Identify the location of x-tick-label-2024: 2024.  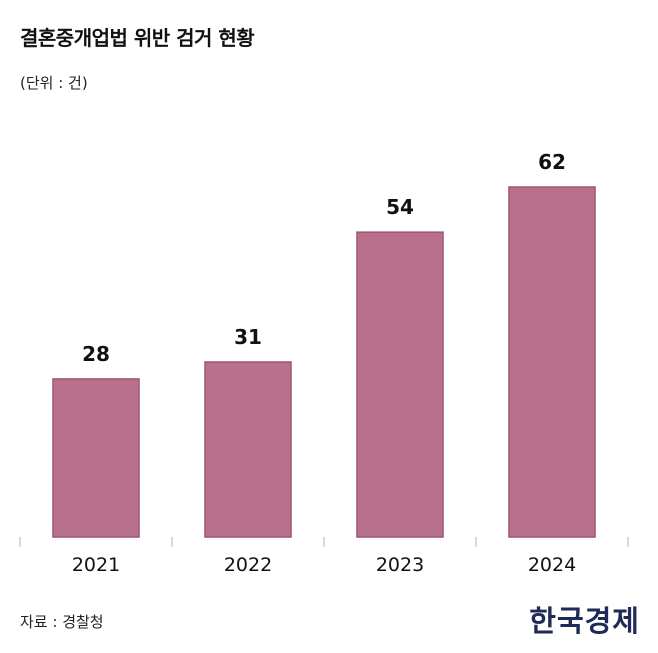
(552, 565).